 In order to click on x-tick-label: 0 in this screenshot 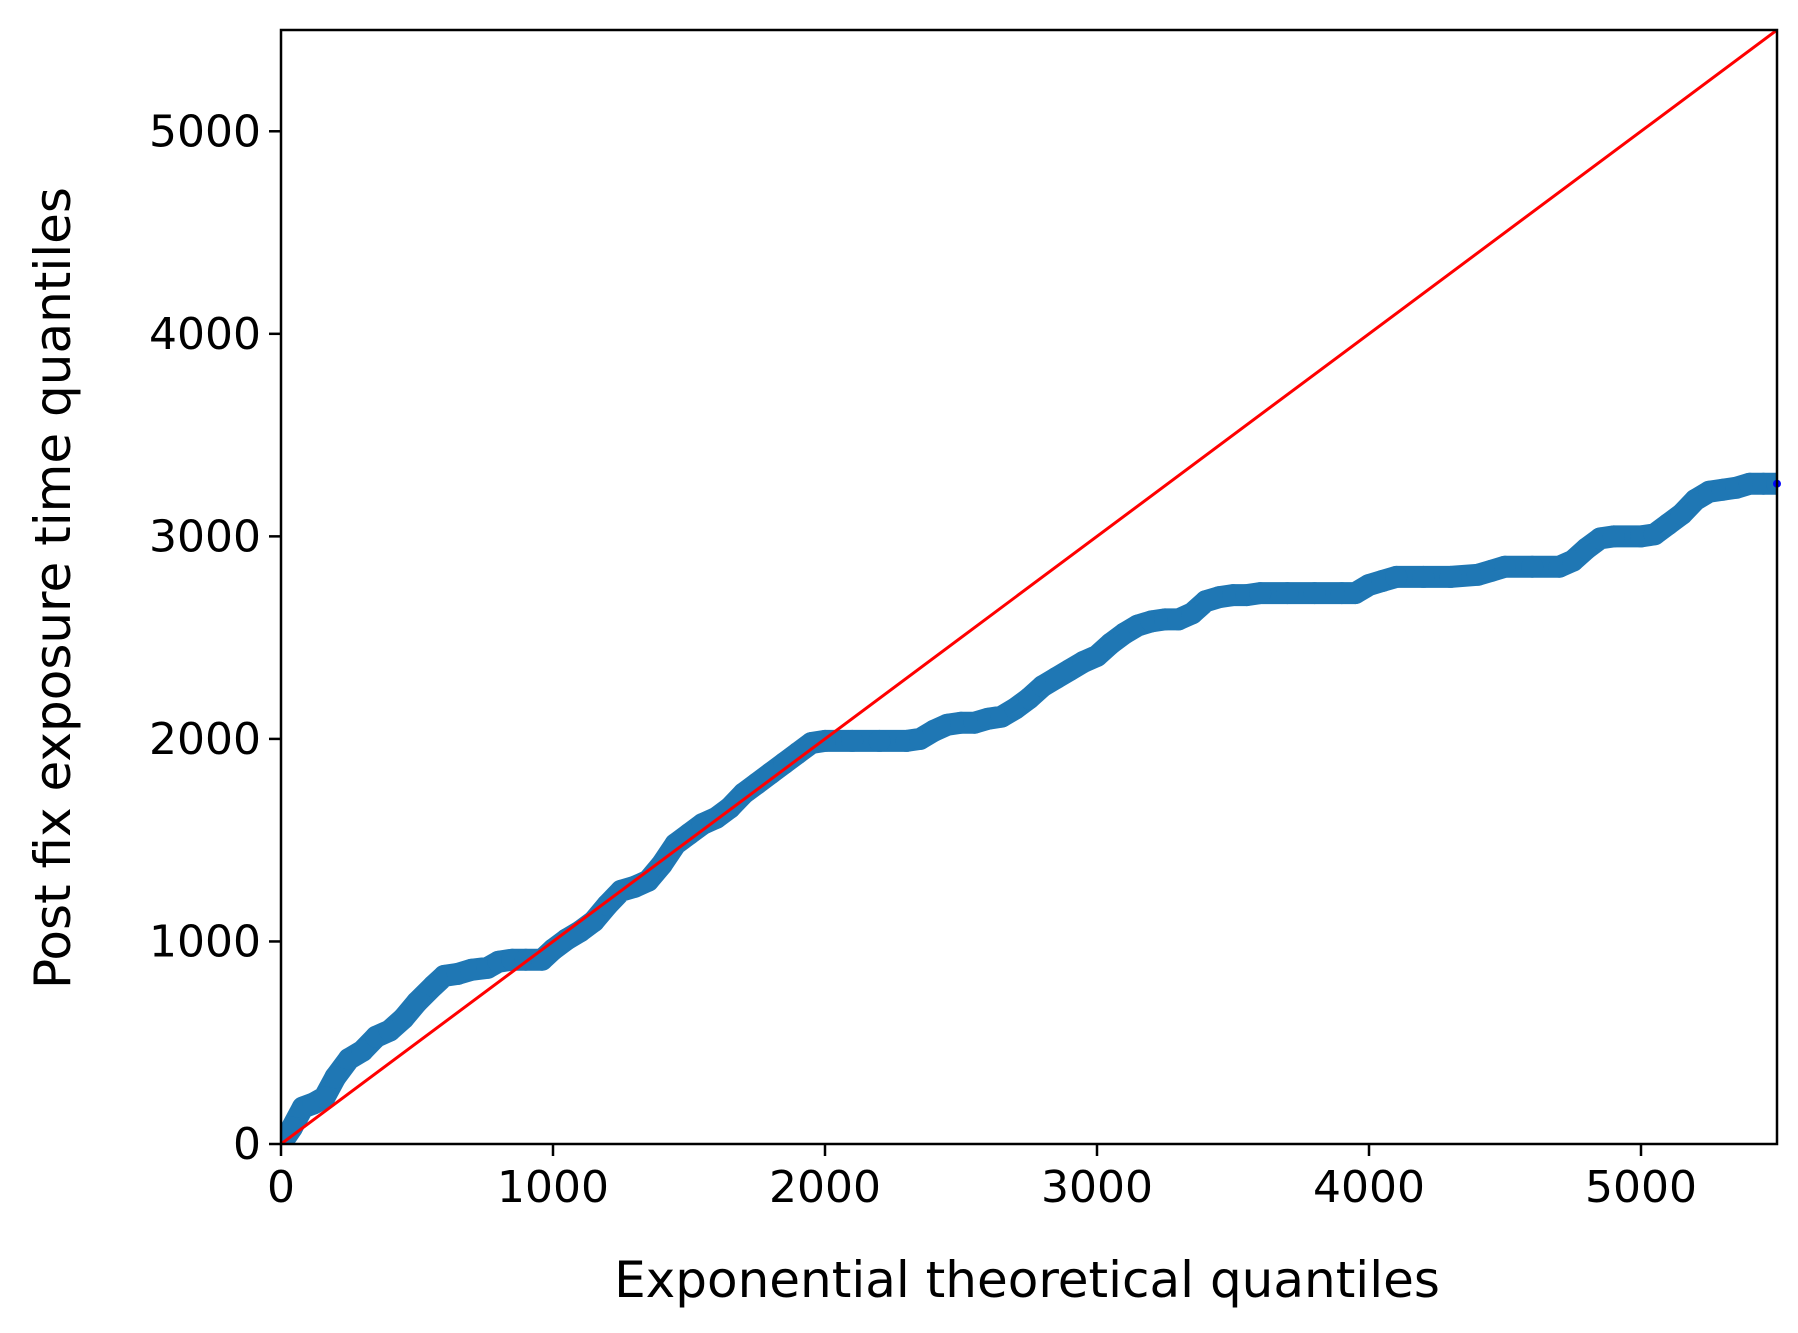, I will do `click(281, 1187)`.